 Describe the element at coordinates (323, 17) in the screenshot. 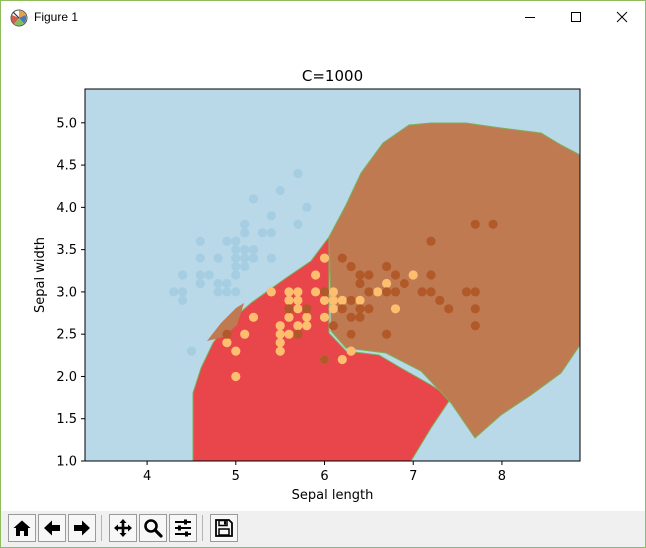

I see `title-bar: Figure 1` at that location.